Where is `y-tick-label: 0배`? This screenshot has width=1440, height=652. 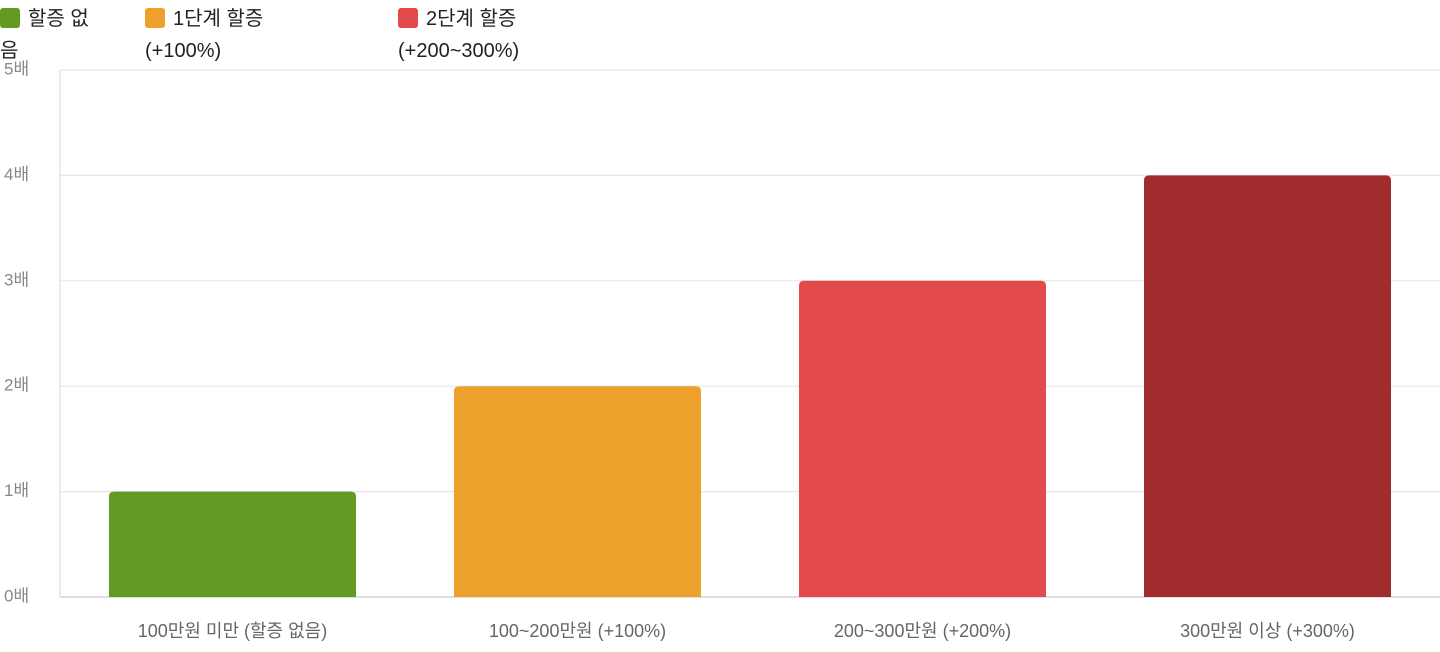 y-tick-label: 0배 is located at coordinates (16, 595).